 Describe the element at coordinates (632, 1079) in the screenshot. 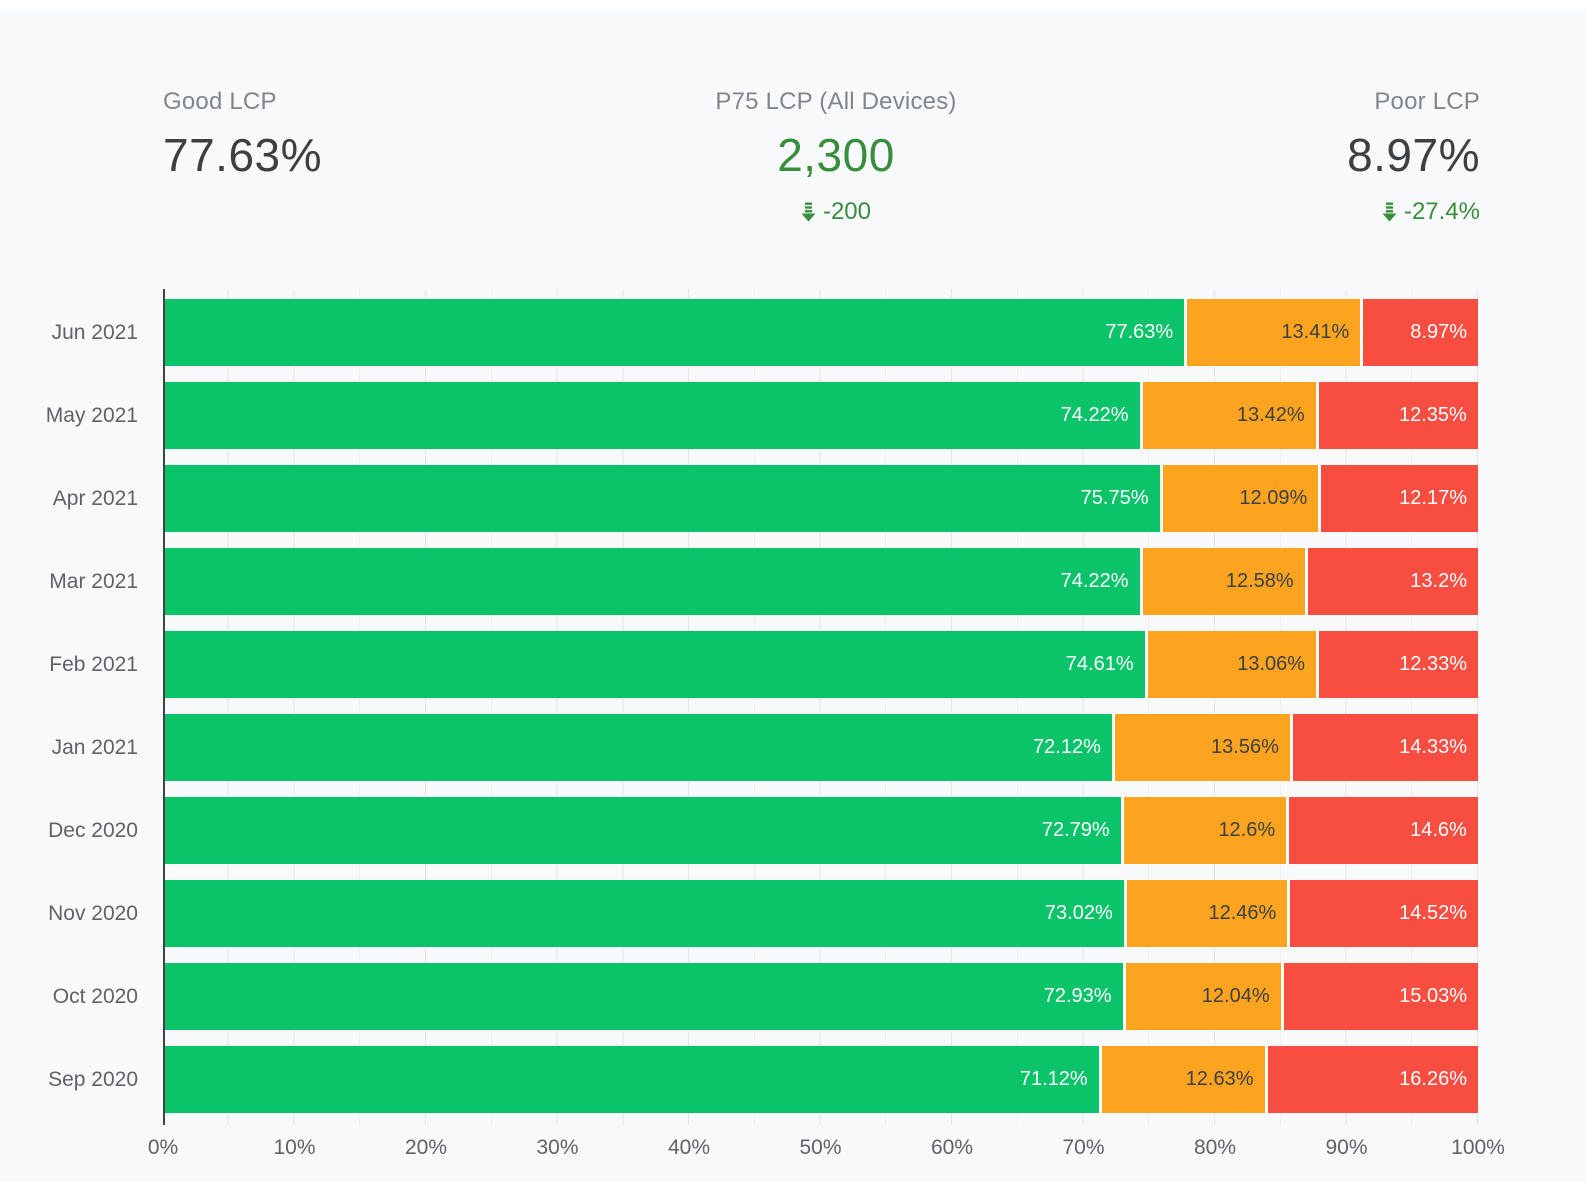

I see `bar-segment-good: 71.12%` at that location.